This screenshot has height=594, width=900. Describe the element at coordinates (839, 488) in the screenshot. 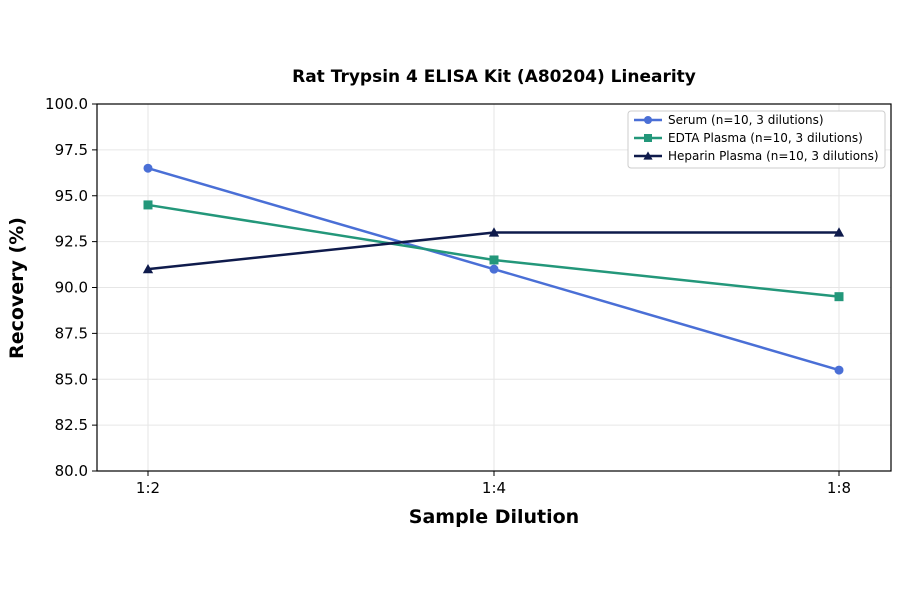

I see `x-tick-label: 1:8` at that location.